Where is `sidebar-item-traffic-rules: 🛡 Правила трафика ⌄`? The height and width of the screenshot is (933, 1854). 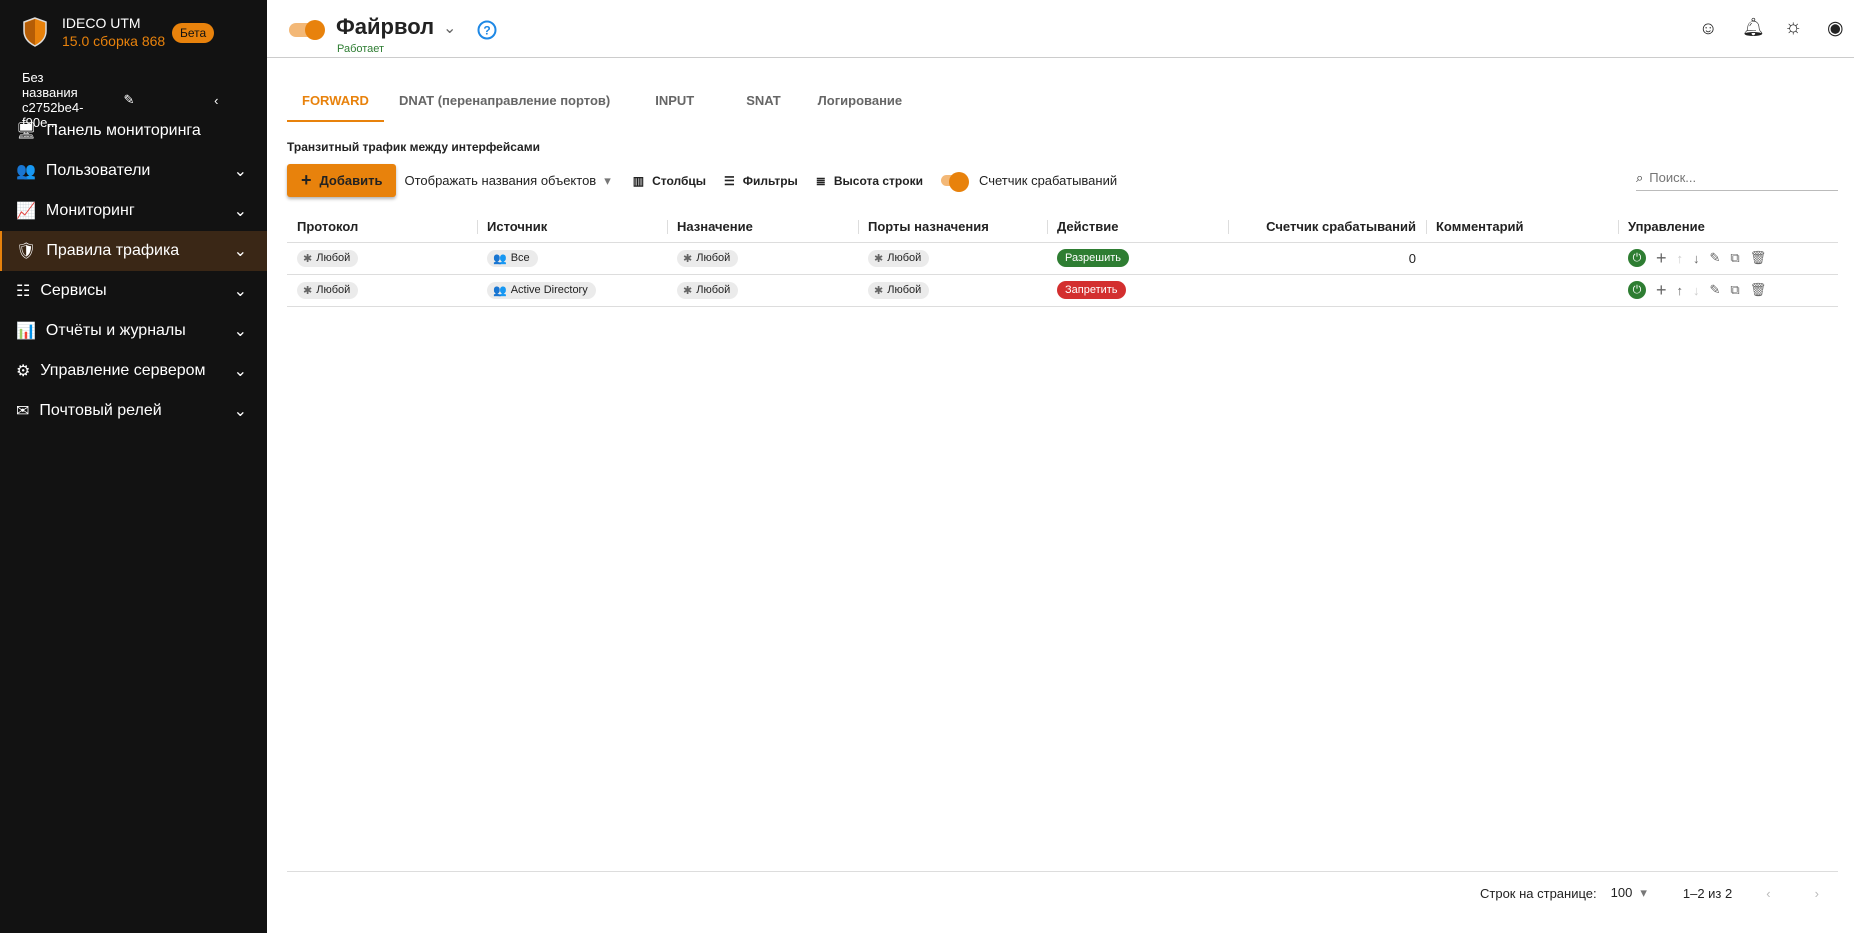 sidebar-item-traffic-rules: 🛡 Правила трафика ⌄ is located at coordinates (133, 251).